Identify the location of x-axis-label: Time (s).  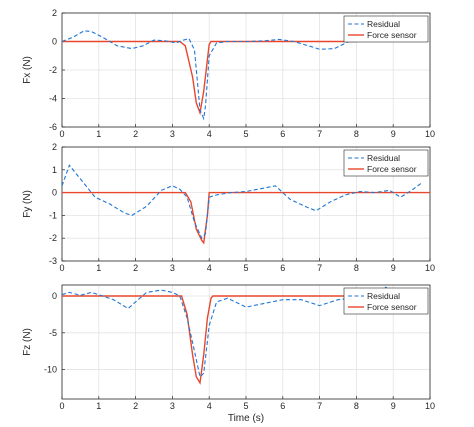
(246, 418).